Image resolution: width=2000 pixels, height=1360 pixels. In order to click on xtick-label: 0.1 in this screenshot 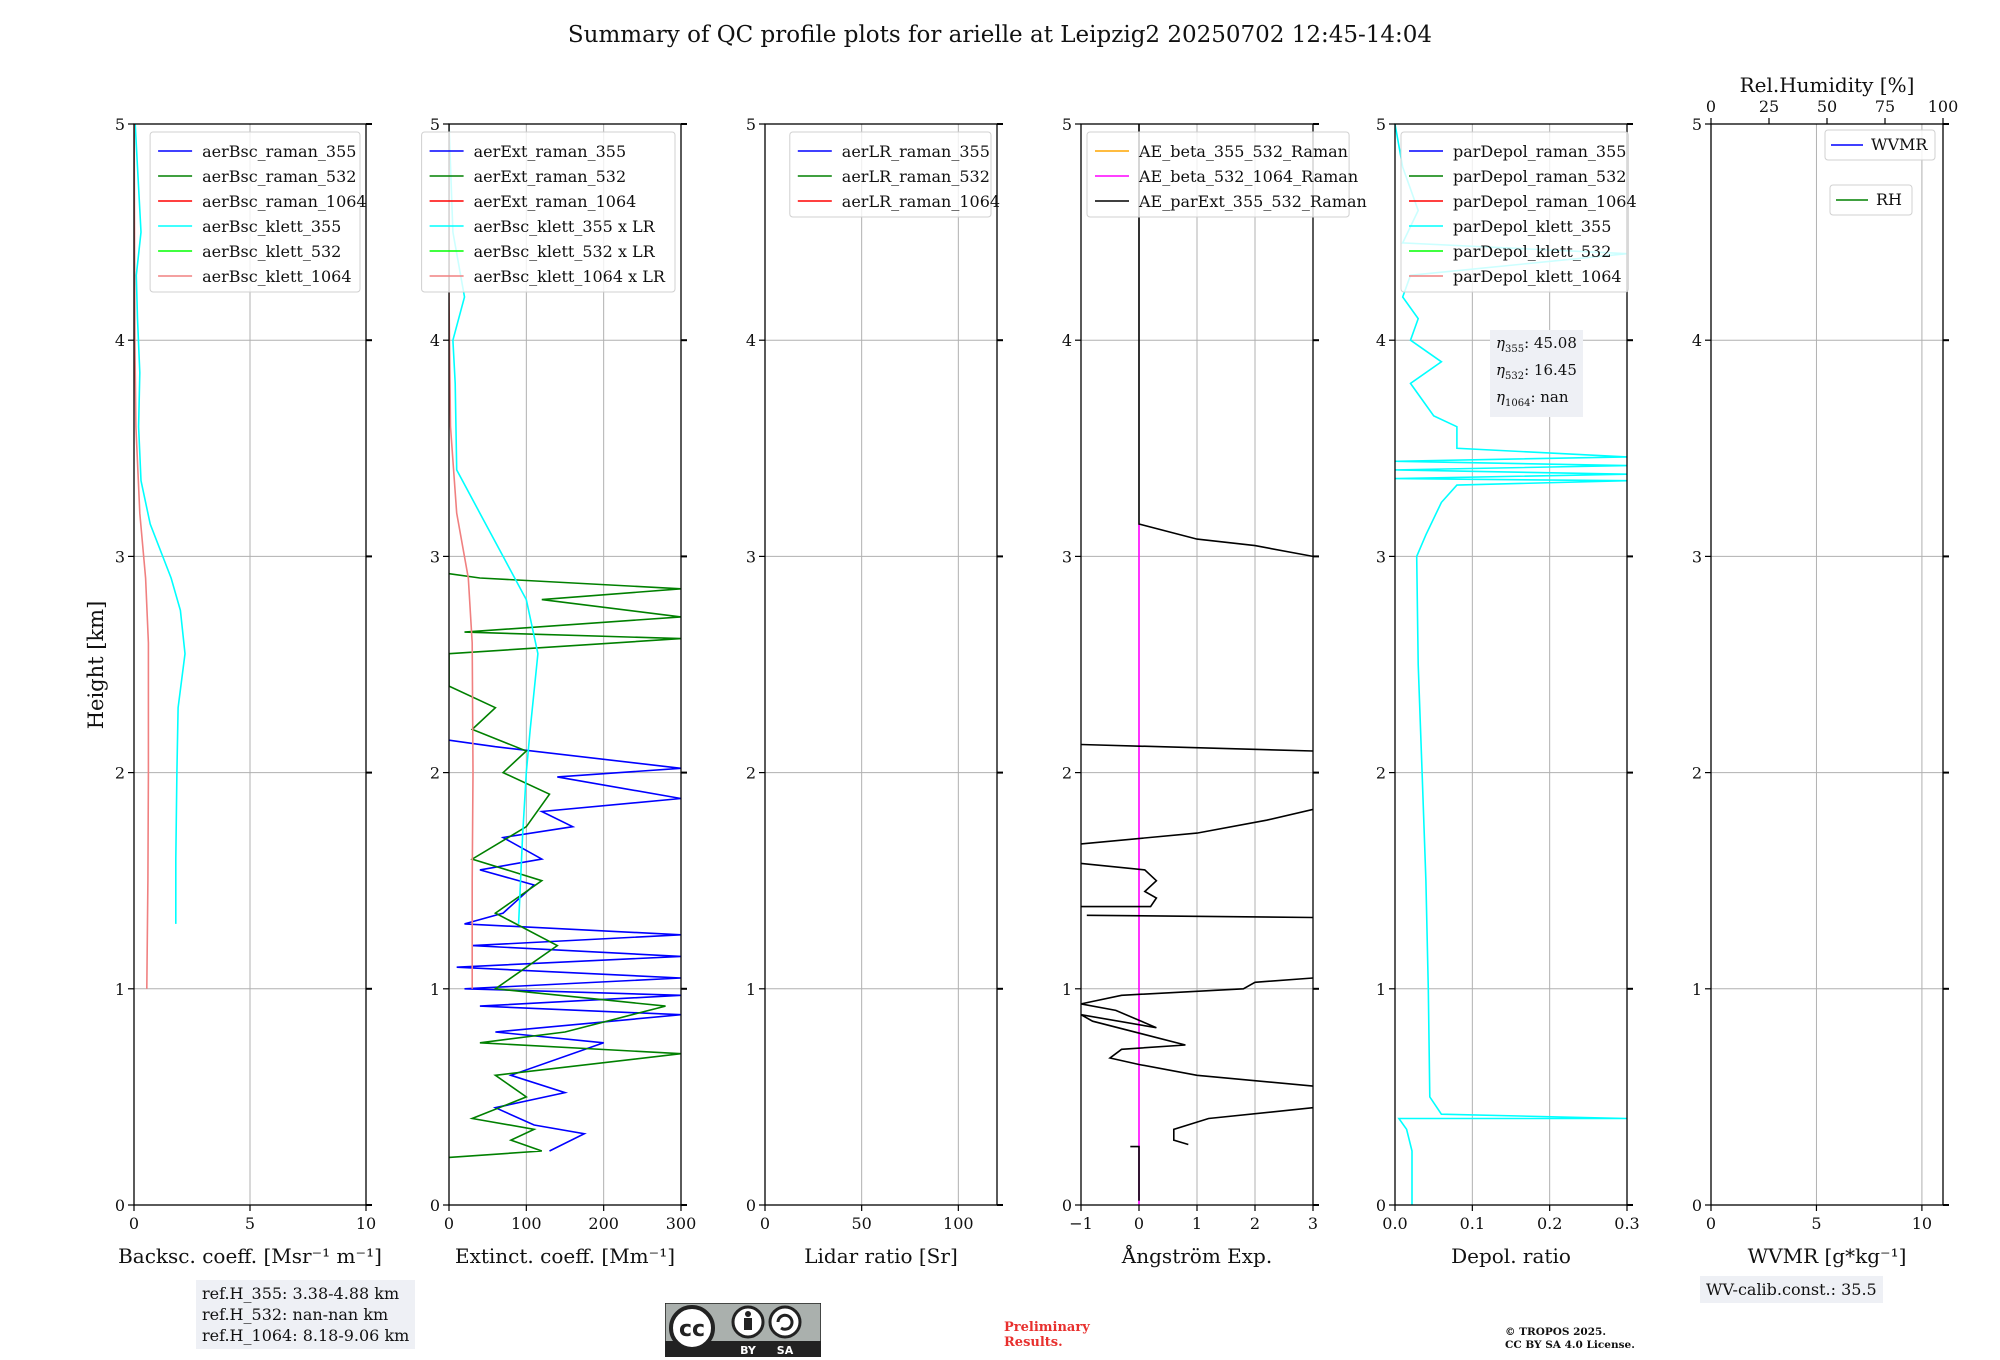, I will do `click(1472, 1223)`.